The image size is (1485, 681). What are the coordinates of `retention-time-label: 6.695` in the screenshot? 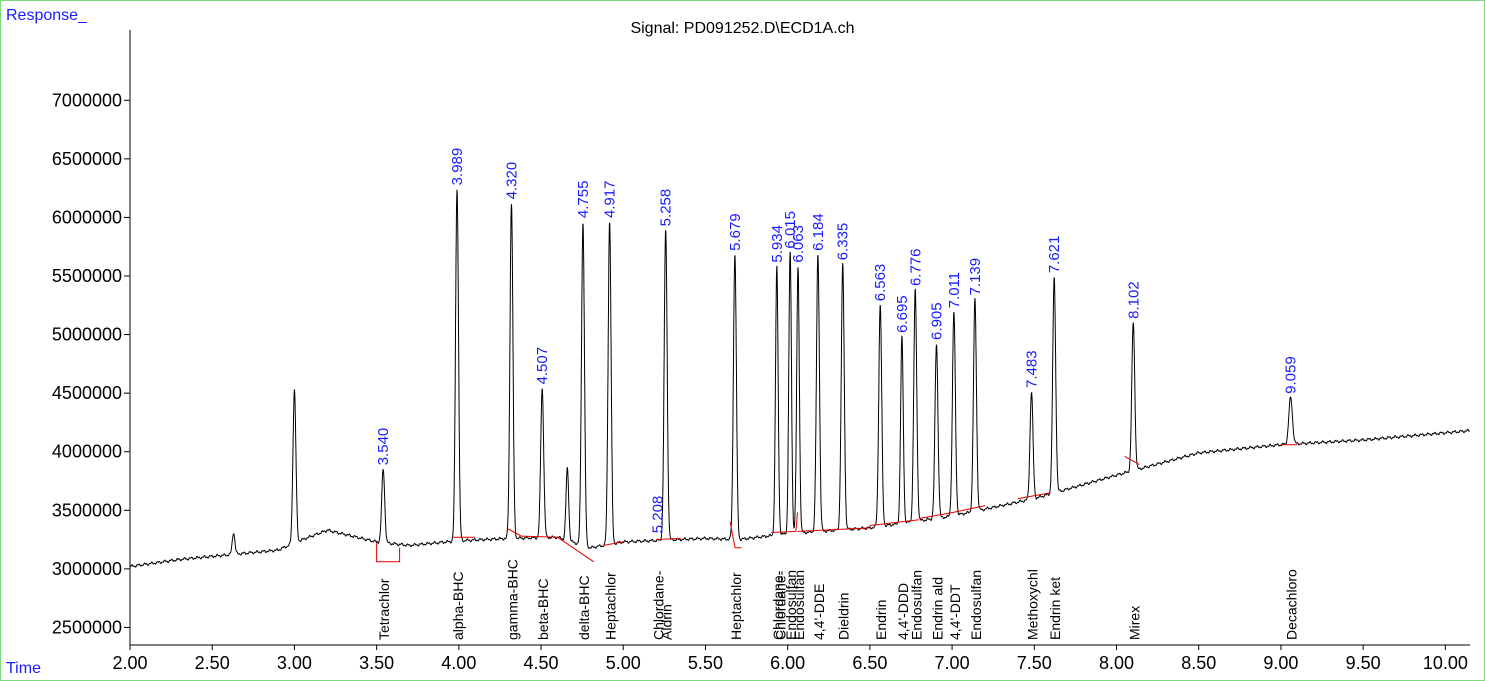 It's located at (902, 314).